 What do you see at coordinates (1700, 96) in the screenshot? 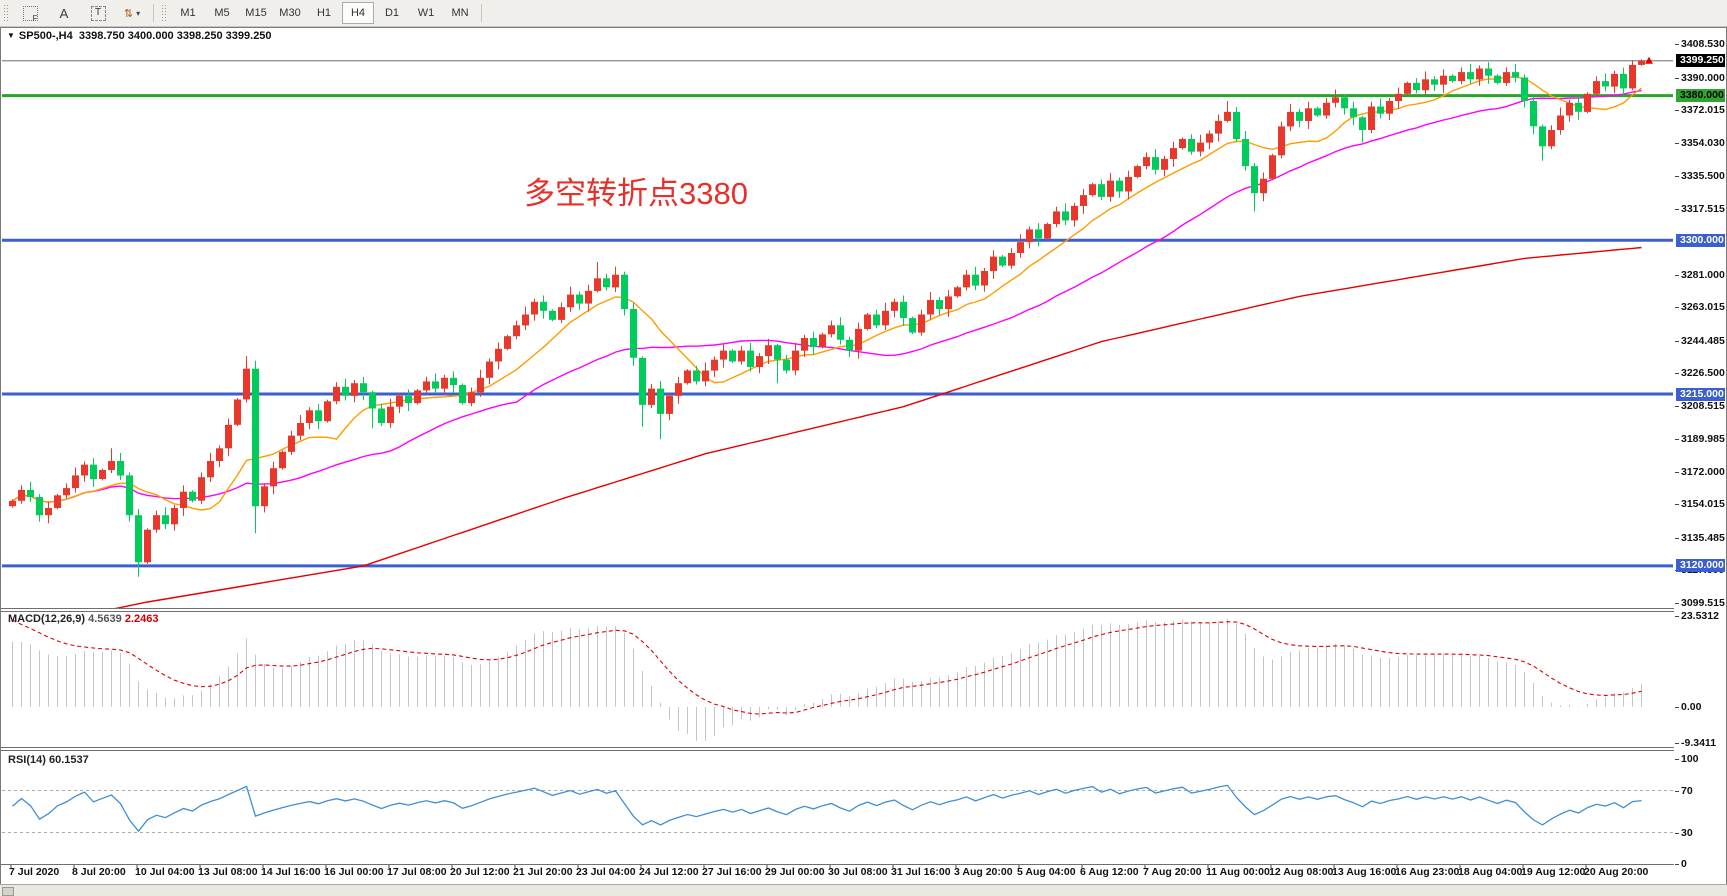
I see `price-level-badge-3380.000: 3380.000` at bounding box center [1700, 96].